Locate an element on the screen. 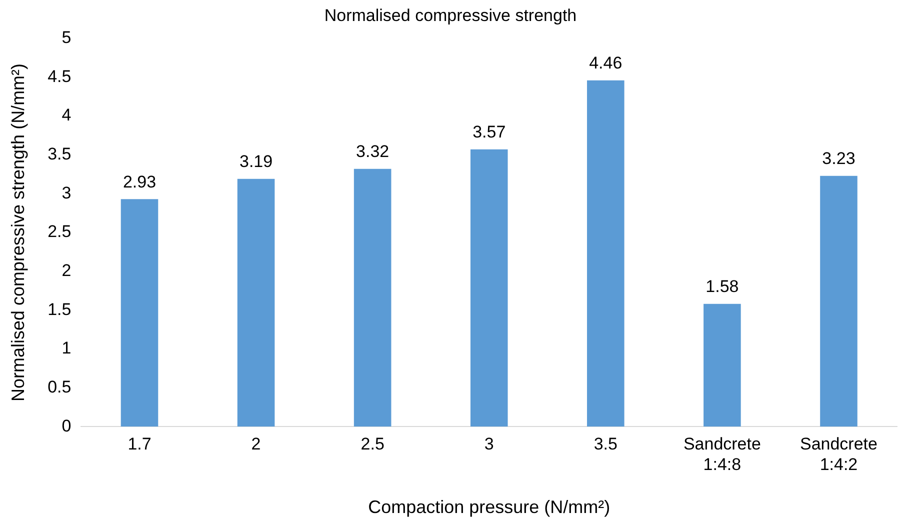  y-tick-label: 0 is located at coordinates (67, 426).